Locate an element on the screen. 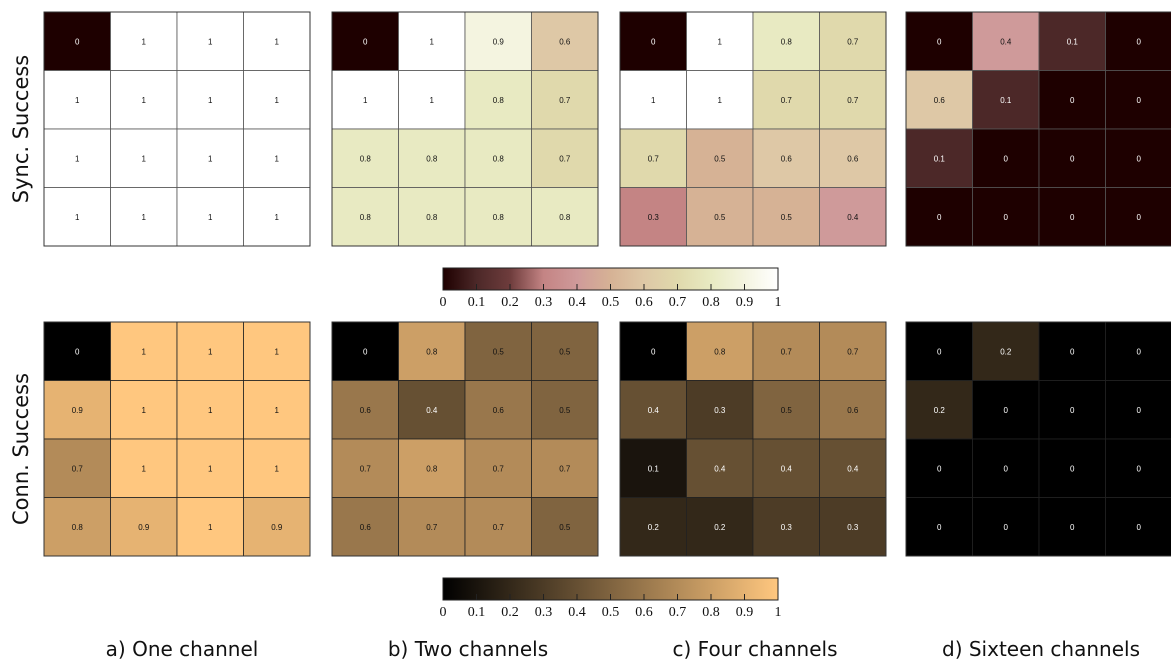 This screenshot has width=1171, height=664. colorbar-tick-label: 0 is located at coordinates (443, 612).